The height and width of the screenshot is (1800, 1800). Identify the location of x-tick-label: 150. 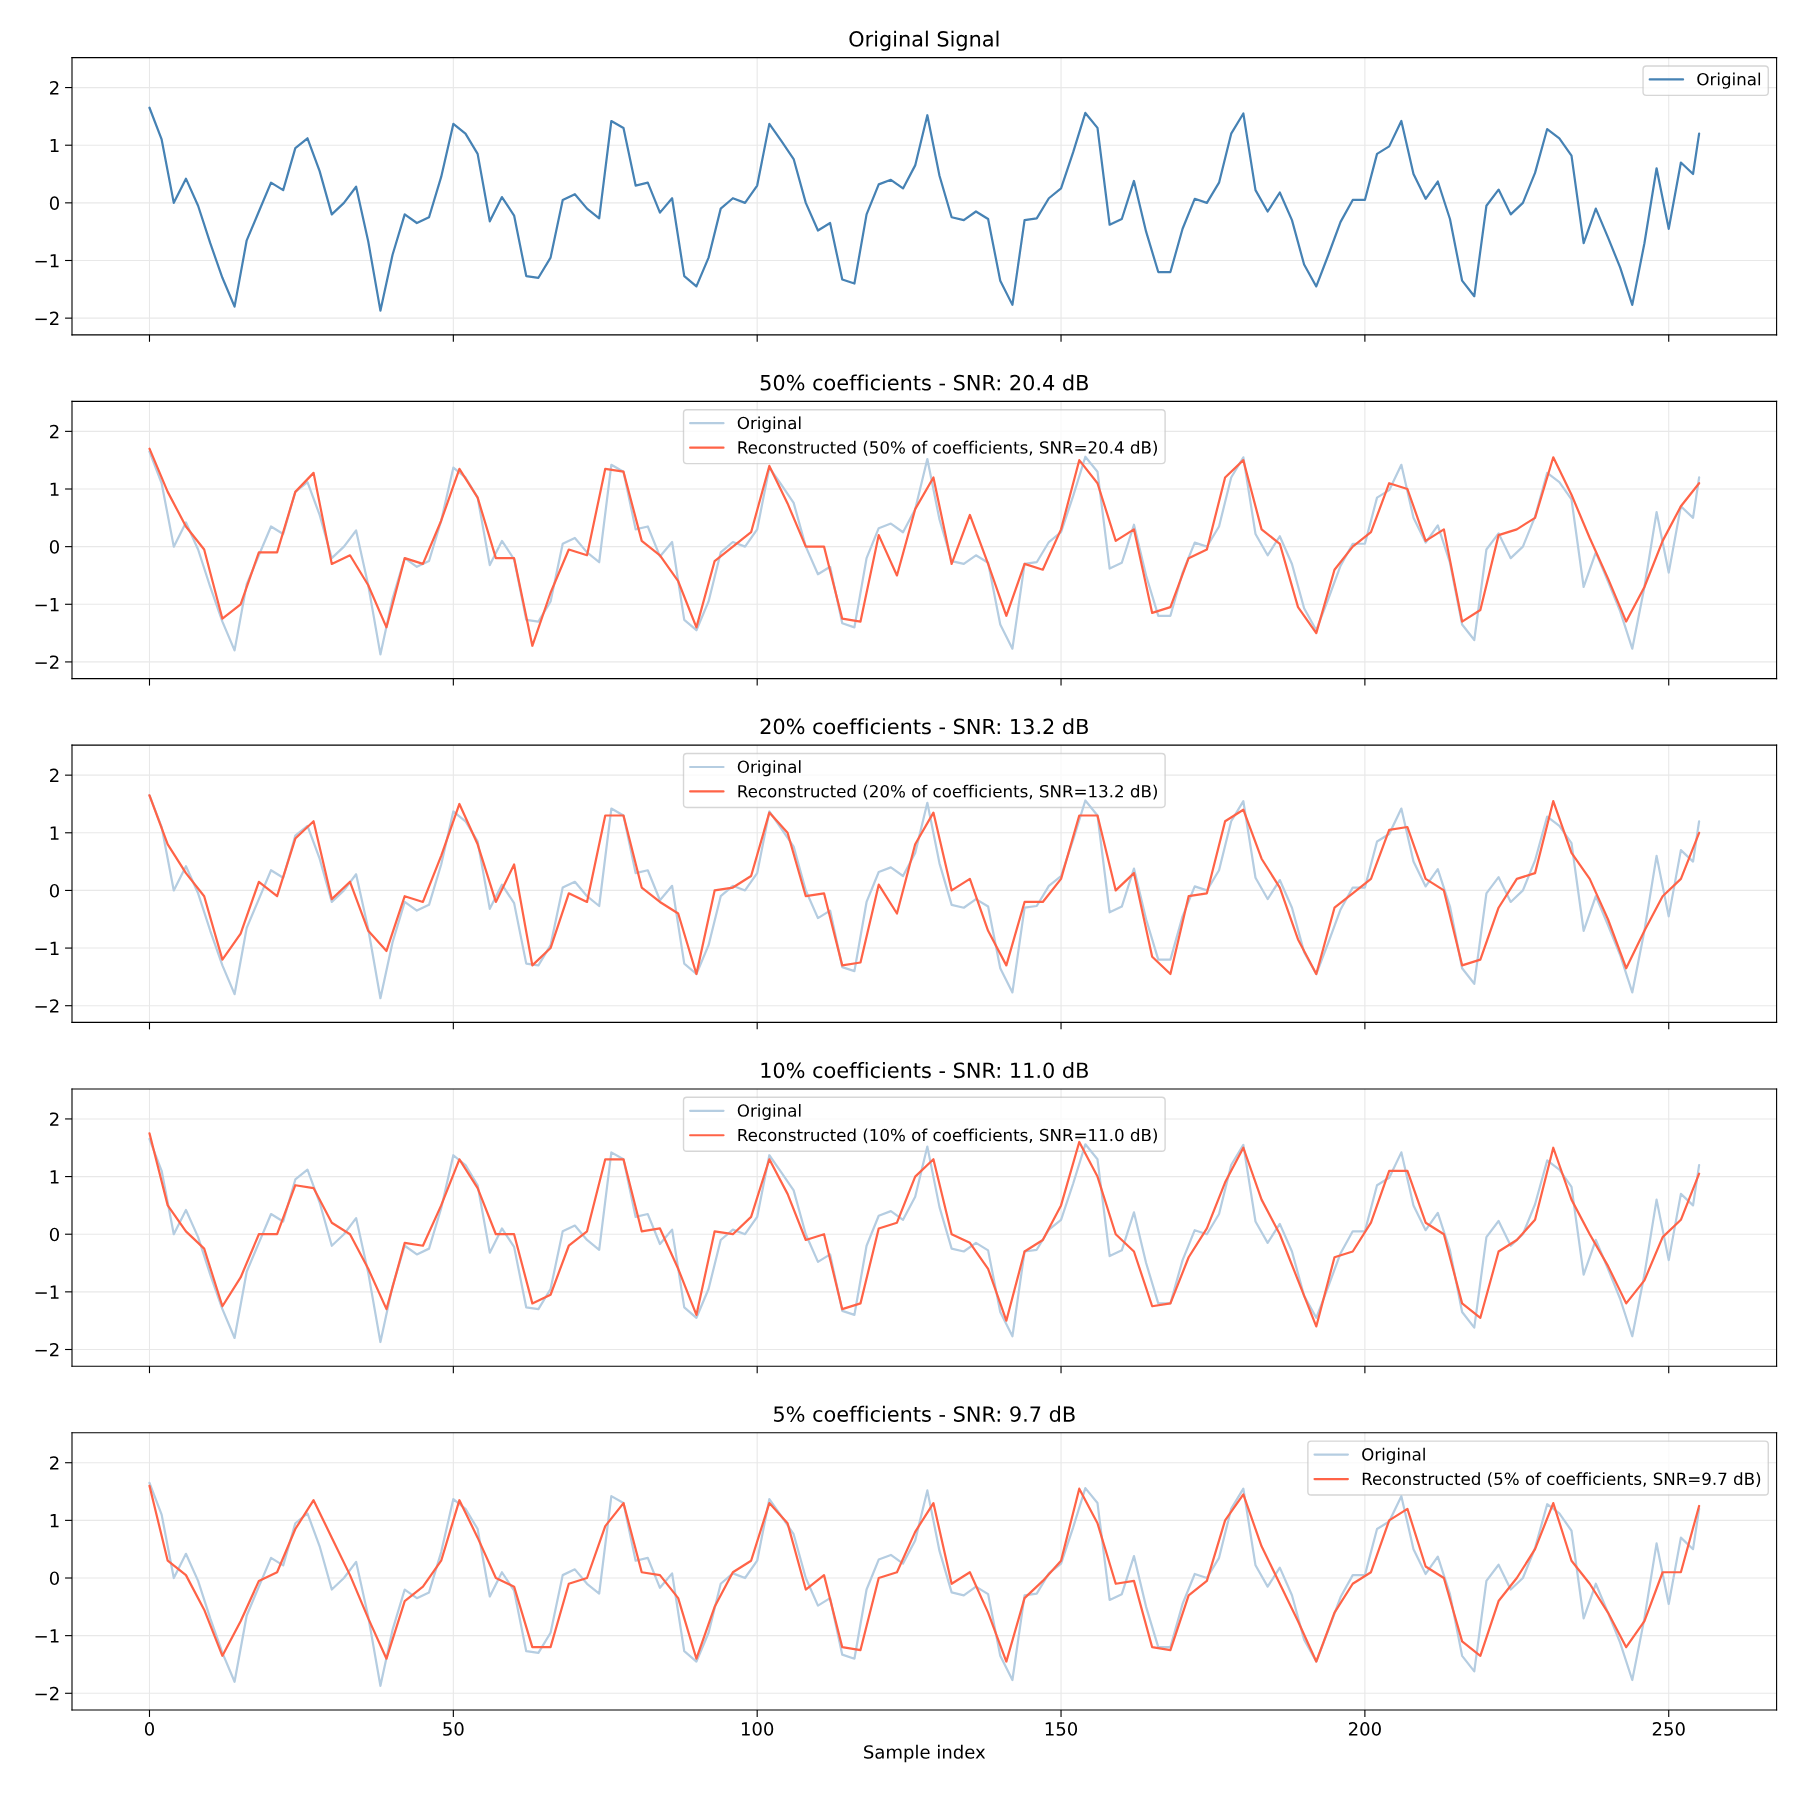
(1061, 1729).